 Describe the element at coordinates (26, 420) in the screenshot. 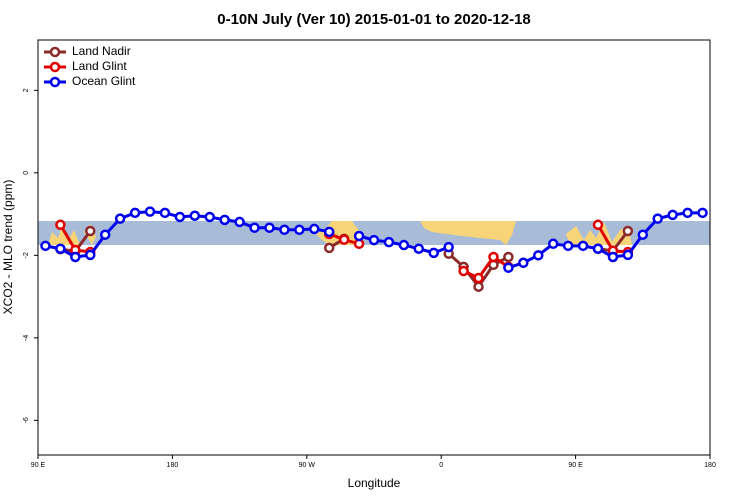

I see `y-tick-label: -6` at that location.